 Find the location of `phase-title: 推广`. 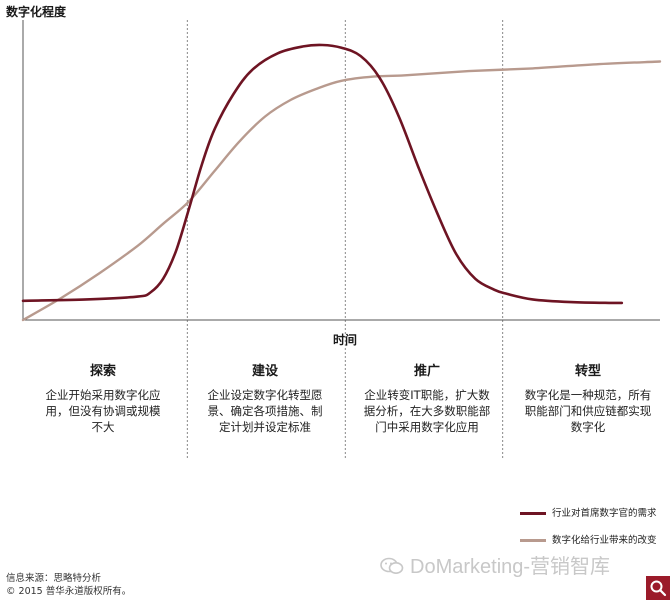

phase-title: 推广 is located at coordinates (426, 371).